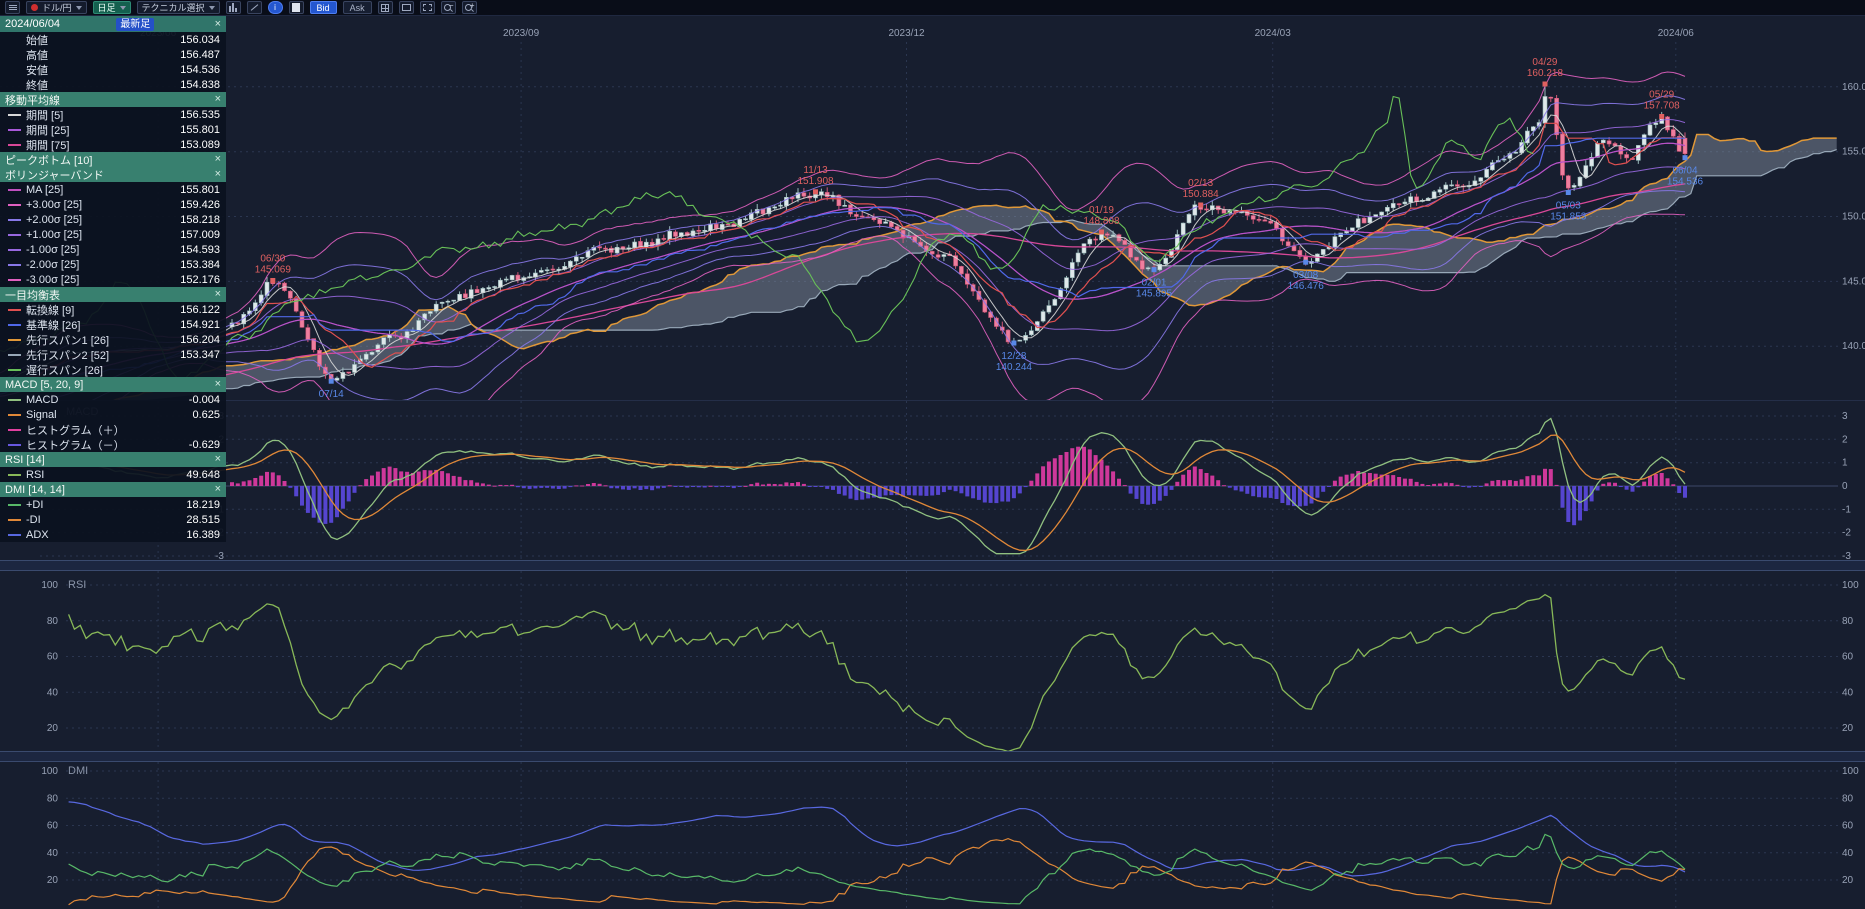 Image resolution: width=1865 pixels, height=909 pixels. Describe the element at coordinates (200, 234) in the screenshot. I see `legend-value: 157.009` at that location.